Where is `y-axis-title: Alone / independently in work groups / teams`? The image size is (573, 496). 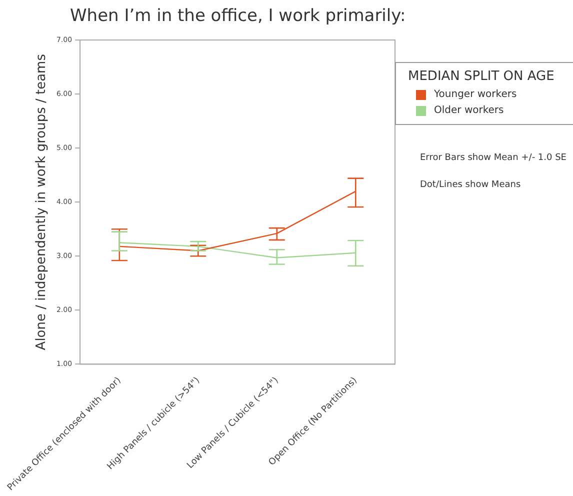 y-axis-title: Alone / independently in work groups / teams is located at coordinates (42, 202).